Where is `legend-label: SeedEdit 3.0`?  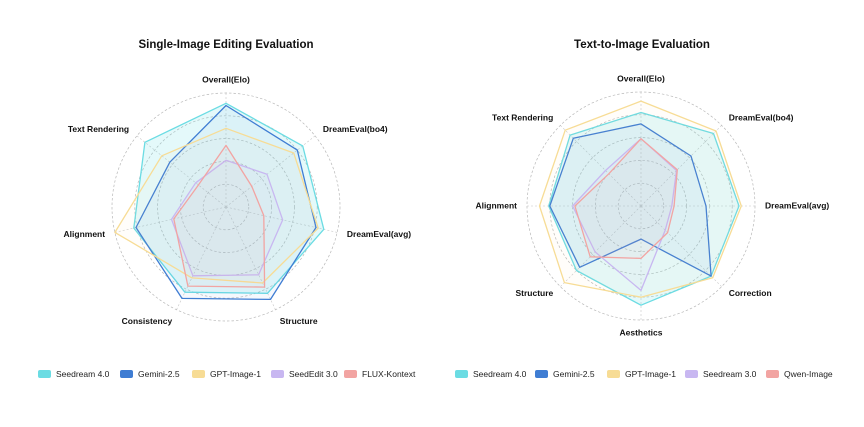
legend-label: SeedEdit 3.0 is located at coordinates (313, 374).